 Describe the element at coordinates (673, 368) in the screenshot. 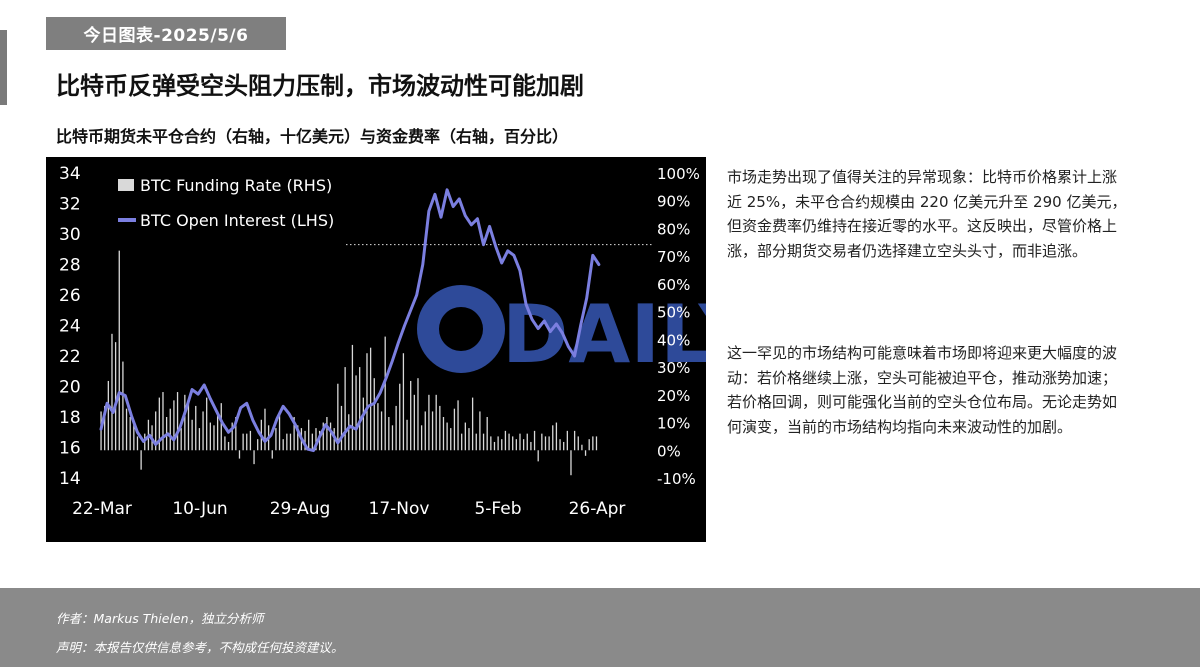

I see `right-axis-tick-label: 30%` at that location.